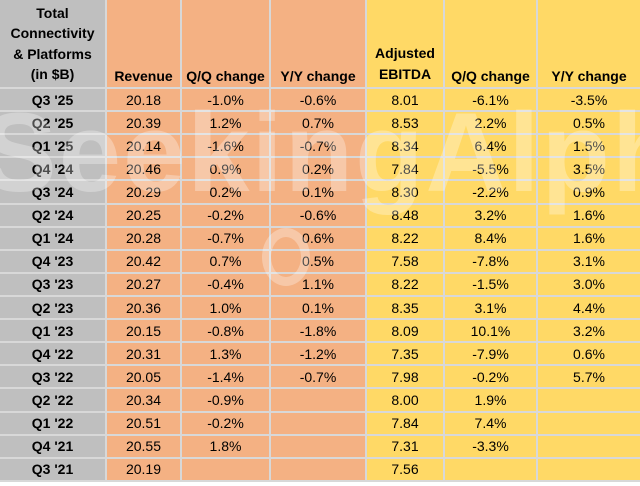 The width and height of the screenshot is (640, 486). I want to click on ebitda-yy-change-cell: 0.9%, so click(588, 192).